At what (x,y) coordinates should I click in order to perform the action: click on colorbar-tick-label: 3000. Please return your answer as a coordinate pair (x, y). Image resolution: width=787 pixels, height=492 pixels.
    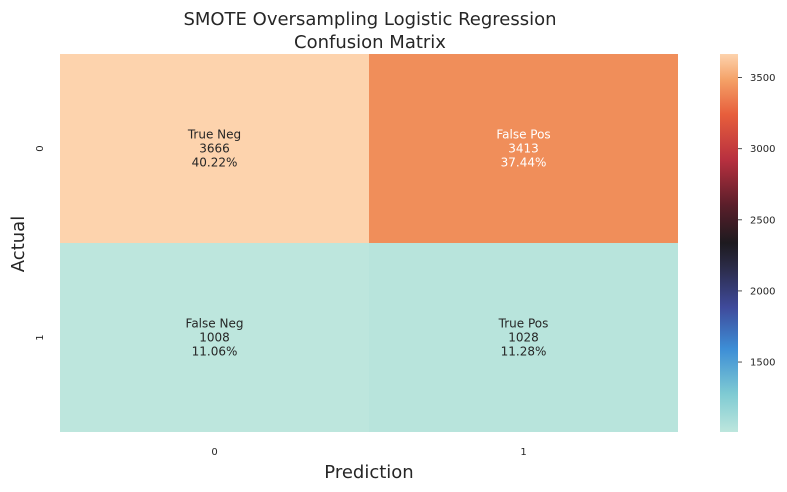
    Looking at the image, I should click on (762, 149).